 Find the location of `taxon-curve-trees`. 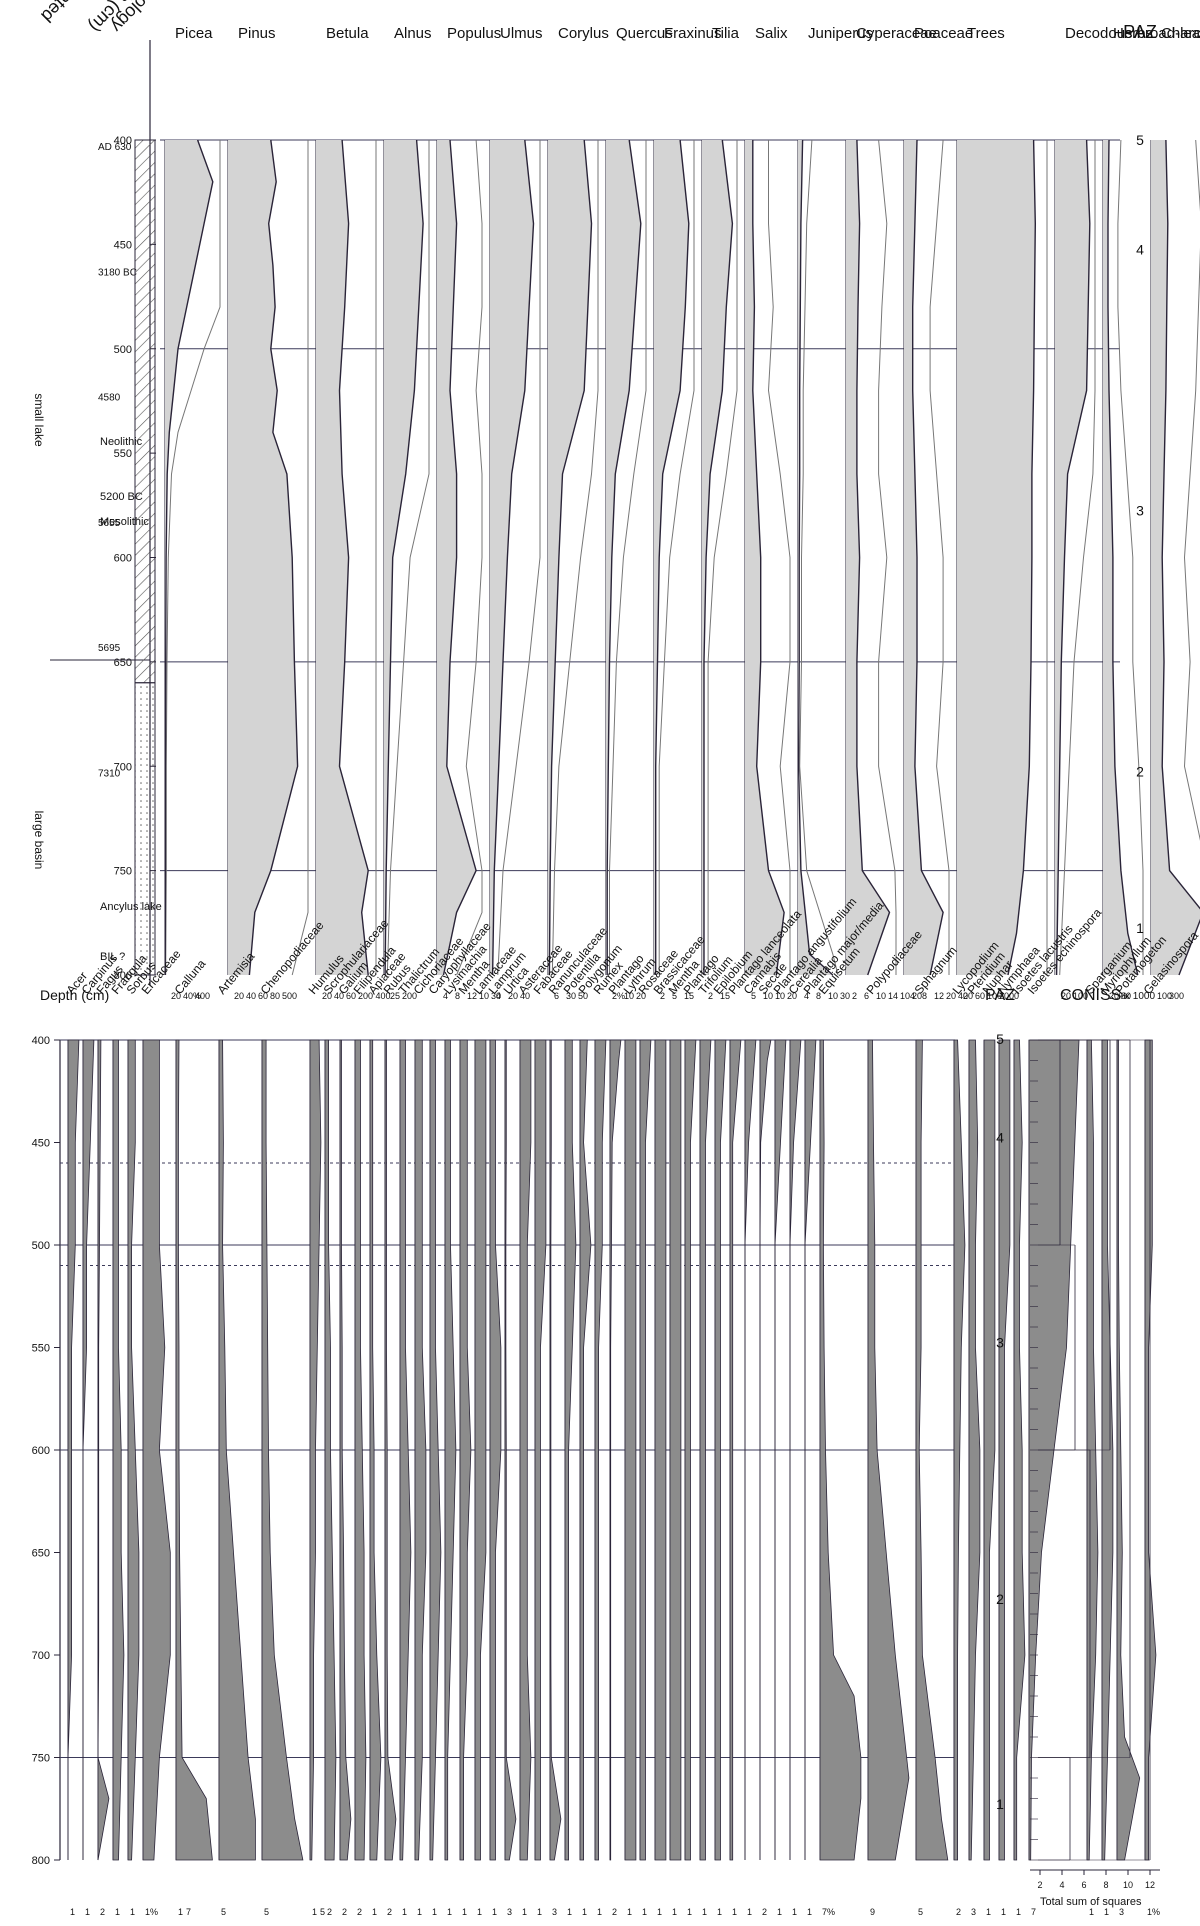

taxon-curve-trees is located at coordinates (1022, 557).